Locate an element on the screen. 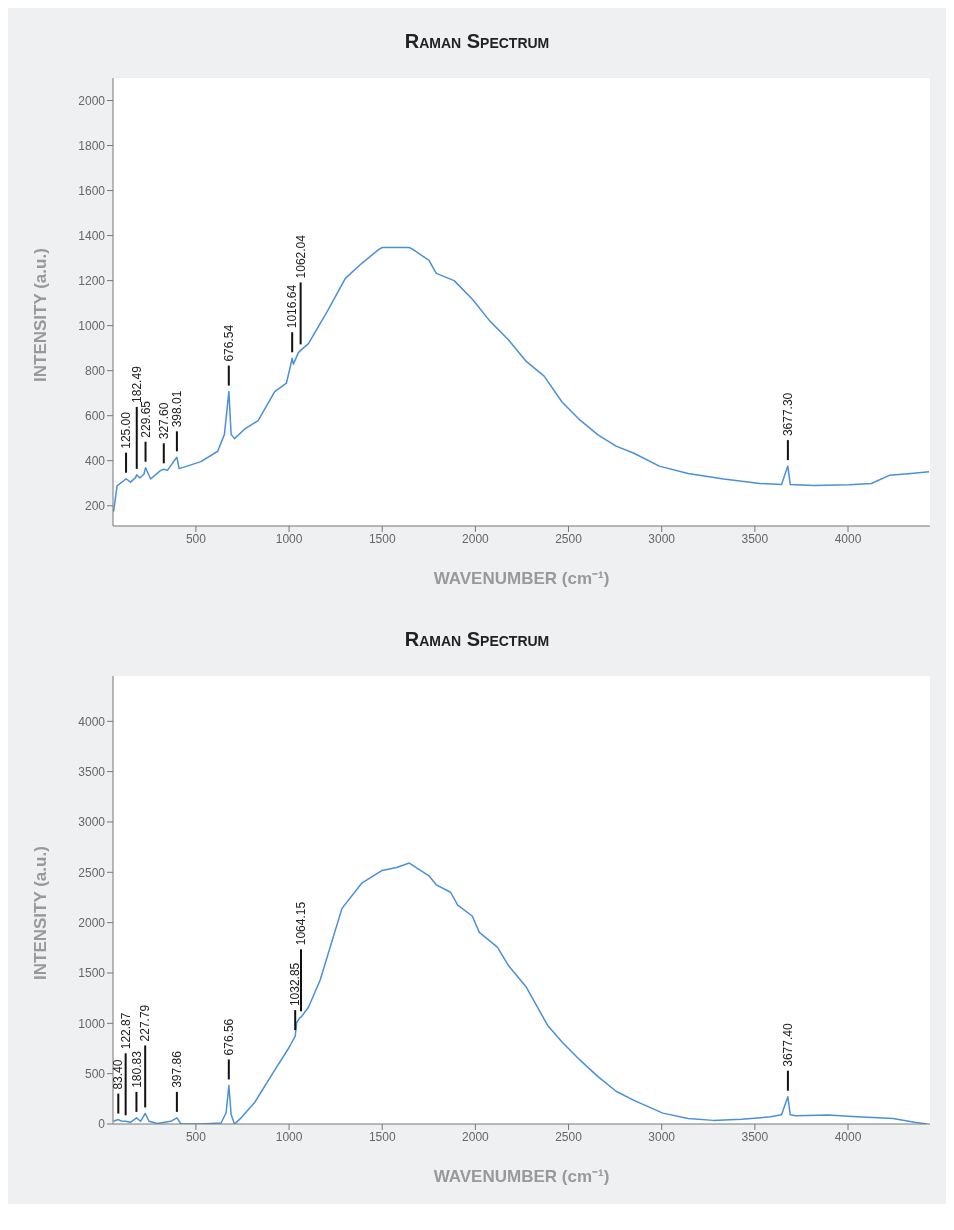  annotation: 122.87 is located at coordinates (125, 1031).